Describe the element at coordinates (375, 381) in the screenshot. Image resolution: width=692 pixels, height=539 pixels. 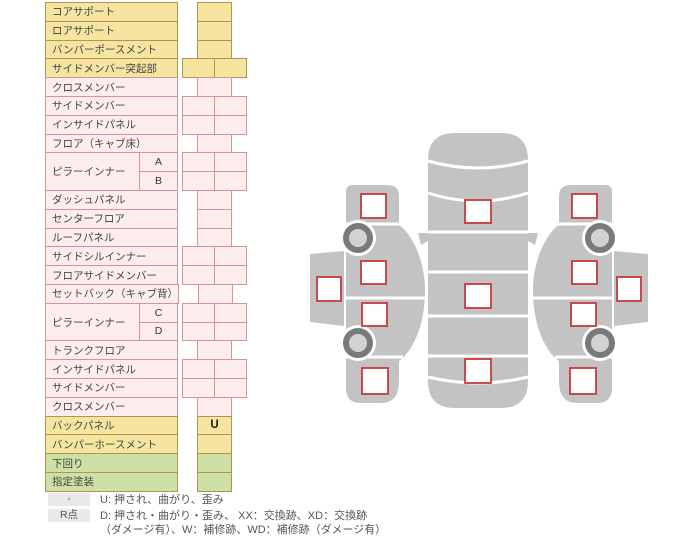
I see `diagram-marker-left-side-rear-fender` at that location.